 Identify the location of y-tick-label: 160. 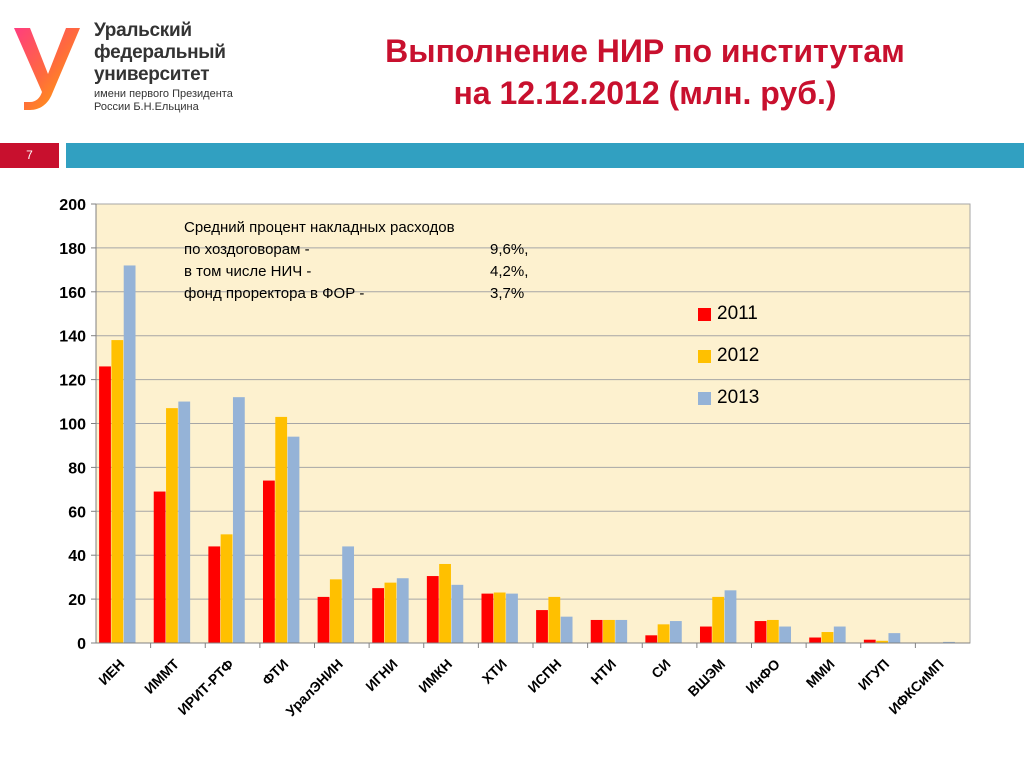
(72, 293).